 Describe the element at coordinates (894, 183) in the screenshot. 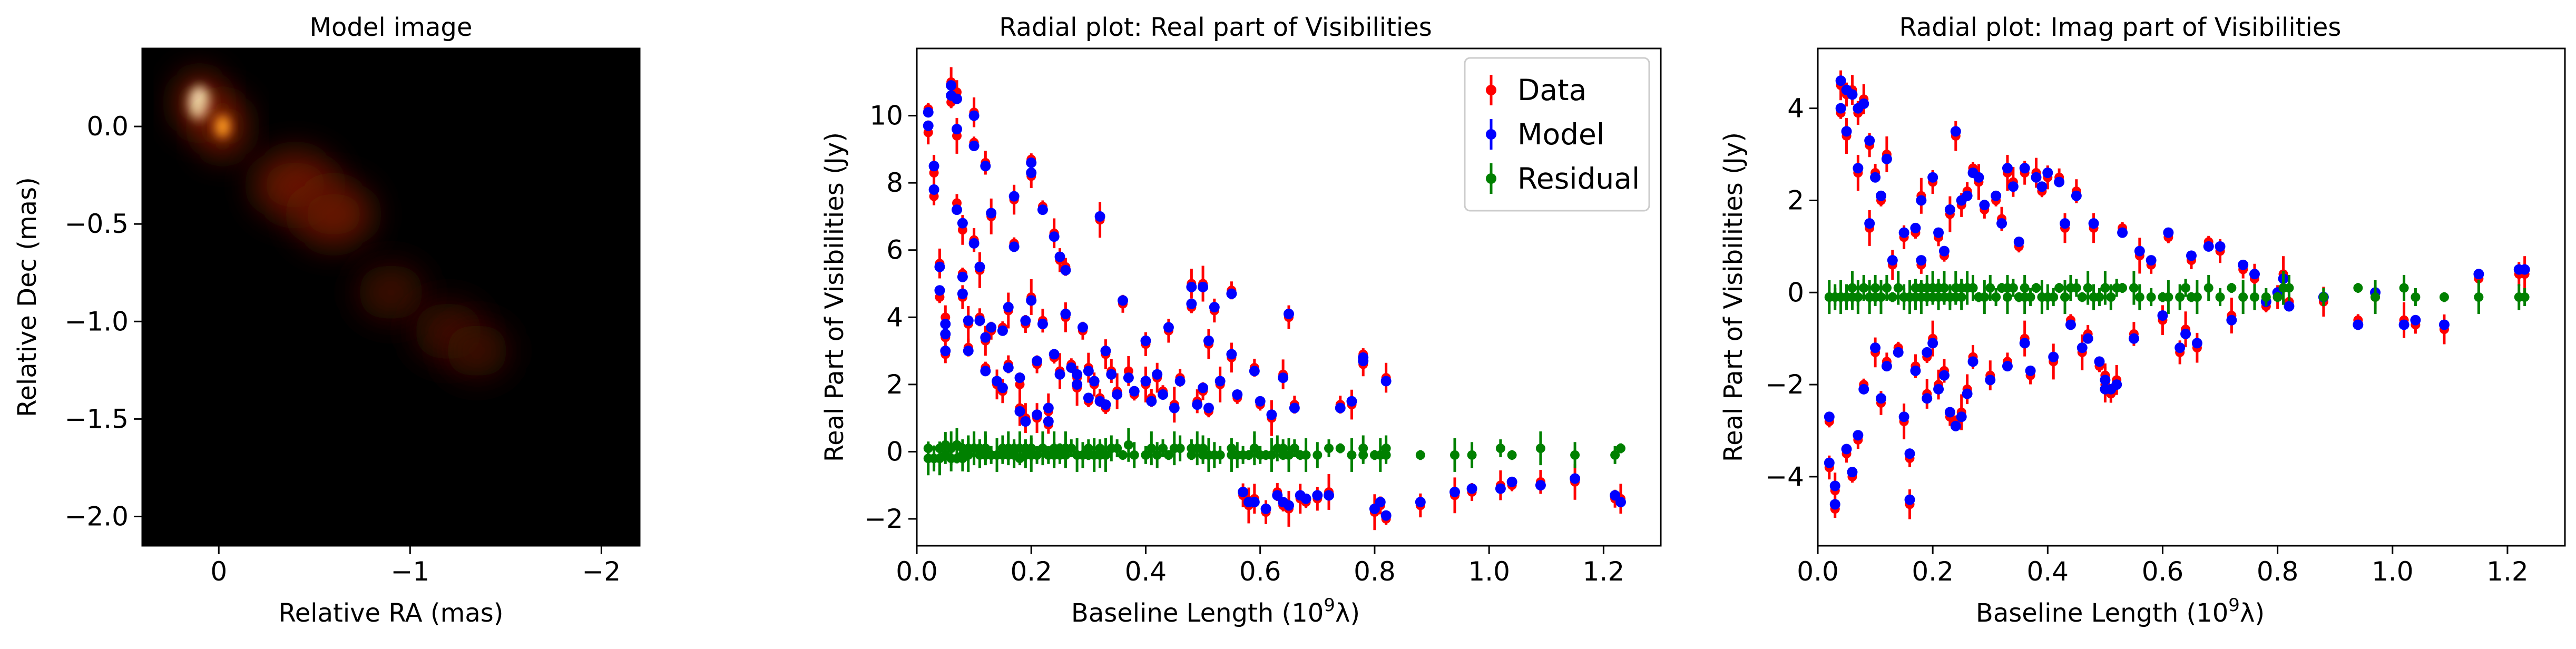

I see `y-tick-label: 8` at that location.